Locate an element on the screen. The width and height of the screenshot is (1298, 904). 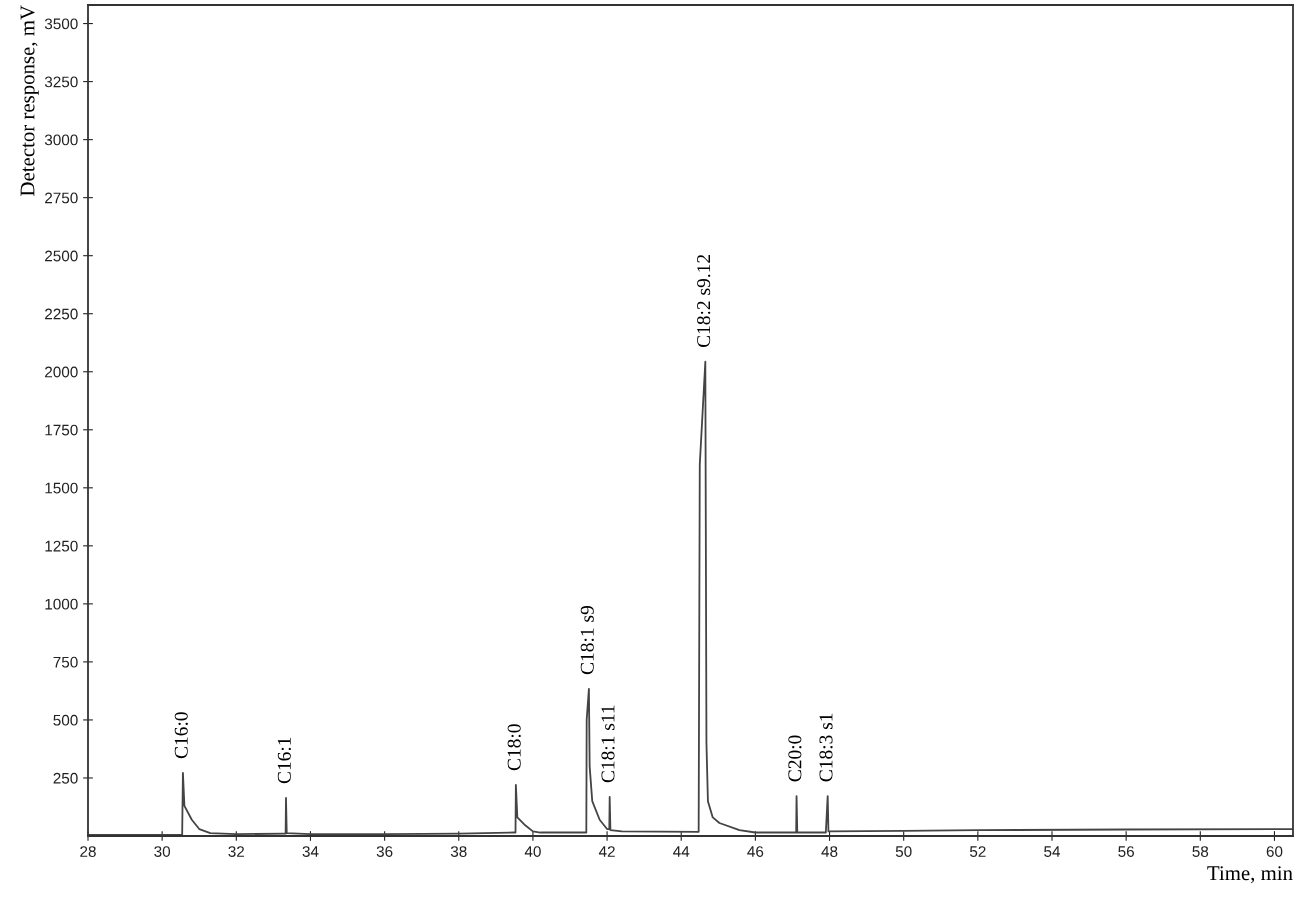
x-tick-label: 40 is located at coordinates (532, 851).